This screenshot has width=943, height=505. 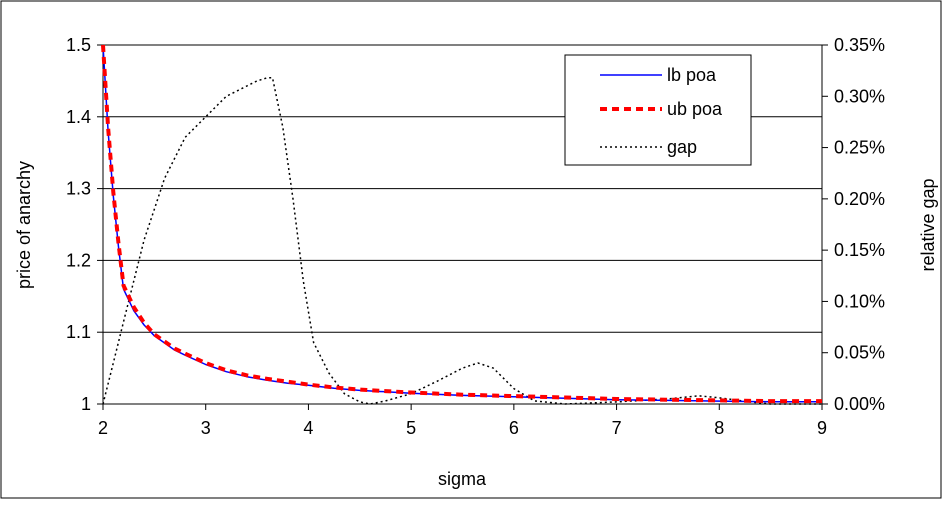 What do you see at coordinates (822, 428) in the screenshot?
I see `x-tick-label: 9` at bounding box center [822, 428].